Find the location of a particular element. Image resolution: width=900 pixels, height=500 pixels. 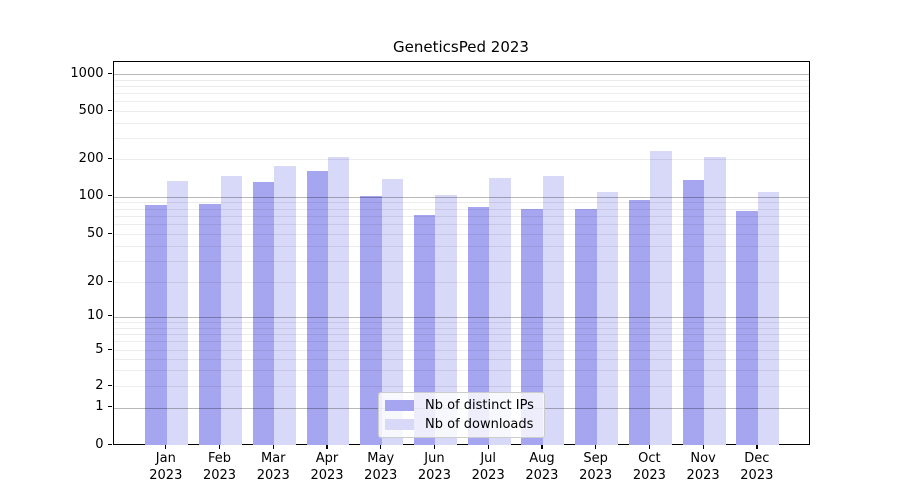

bar-ips-may is located at coordinates (371, 320).